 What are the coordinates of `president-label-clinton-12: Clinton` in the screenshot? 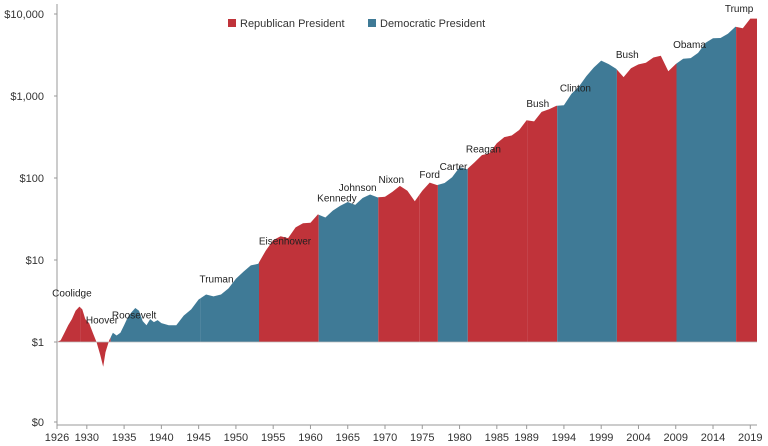 It's located at (575, 89).